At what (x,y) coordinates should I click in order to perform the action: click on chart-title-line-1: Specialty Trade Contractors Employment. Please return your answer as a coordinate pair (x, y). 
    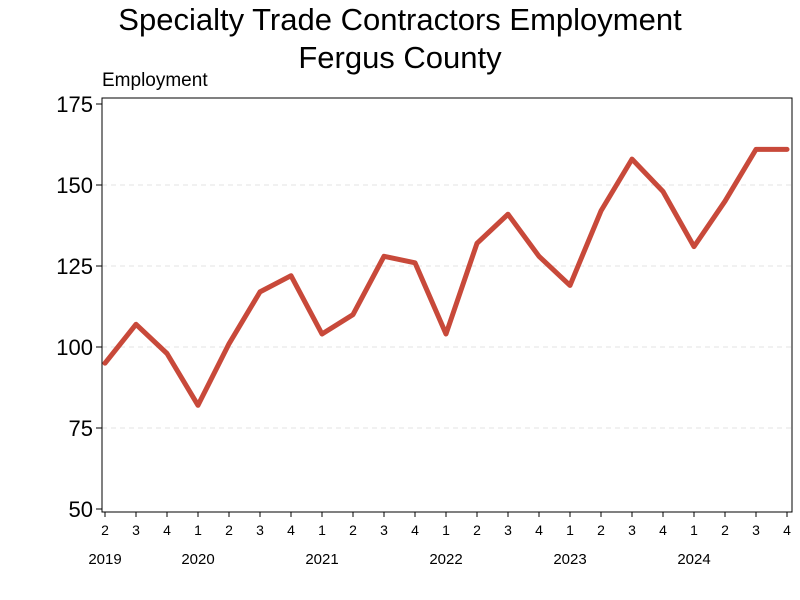
    Looking at the image, I should click on (400, 19).